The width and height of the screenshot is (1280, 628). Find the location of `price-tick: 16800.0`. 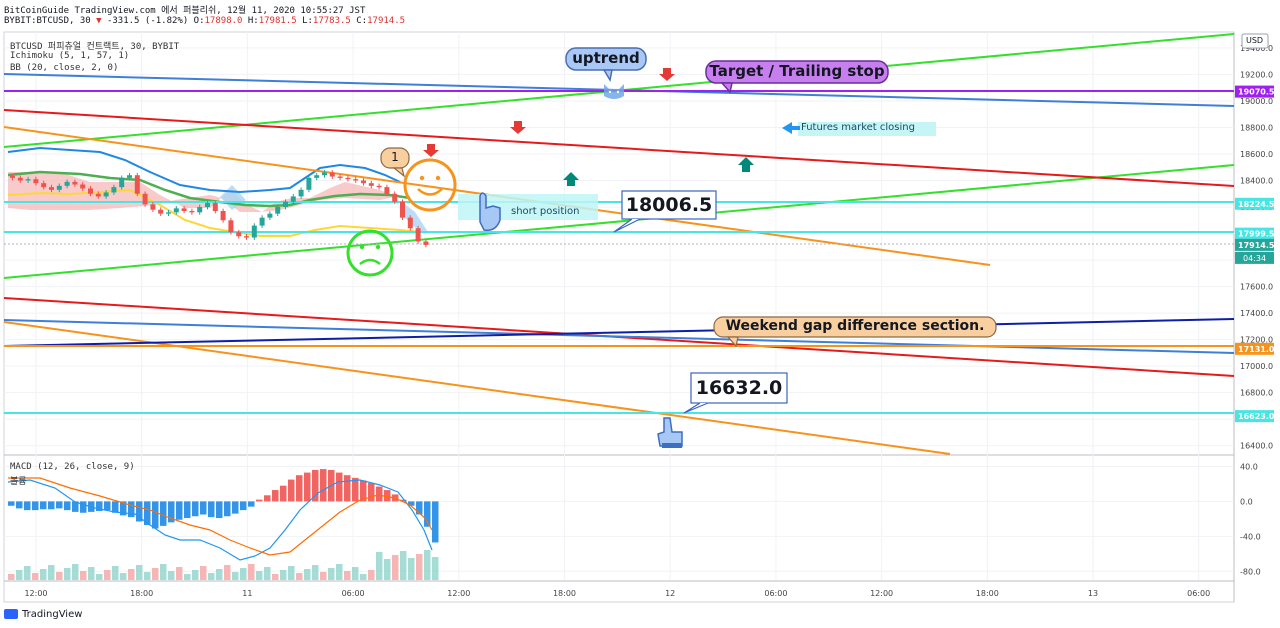

price-tick: 16800.0 is located at coordinates (1256, 393).